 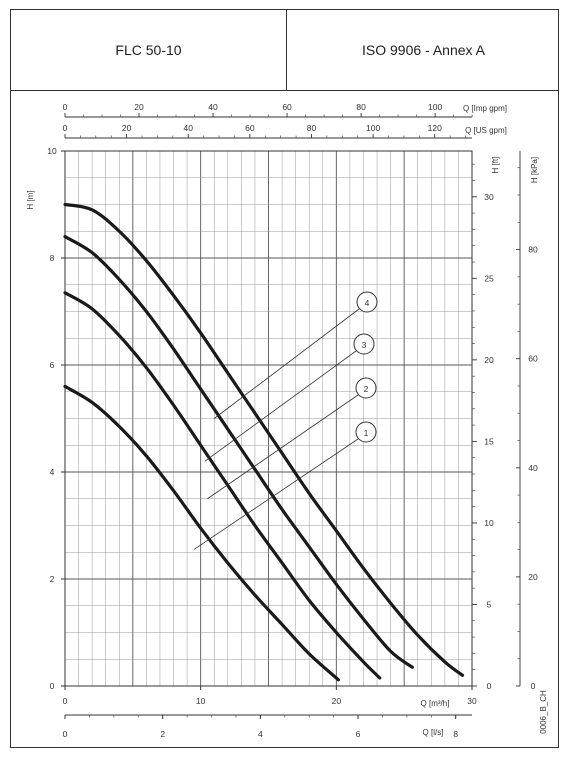 What do you see at coordinates (534, 170) in the screenshot?
I see `kpa-axis-label: H [kPa]` at bounding box center [534, 170].